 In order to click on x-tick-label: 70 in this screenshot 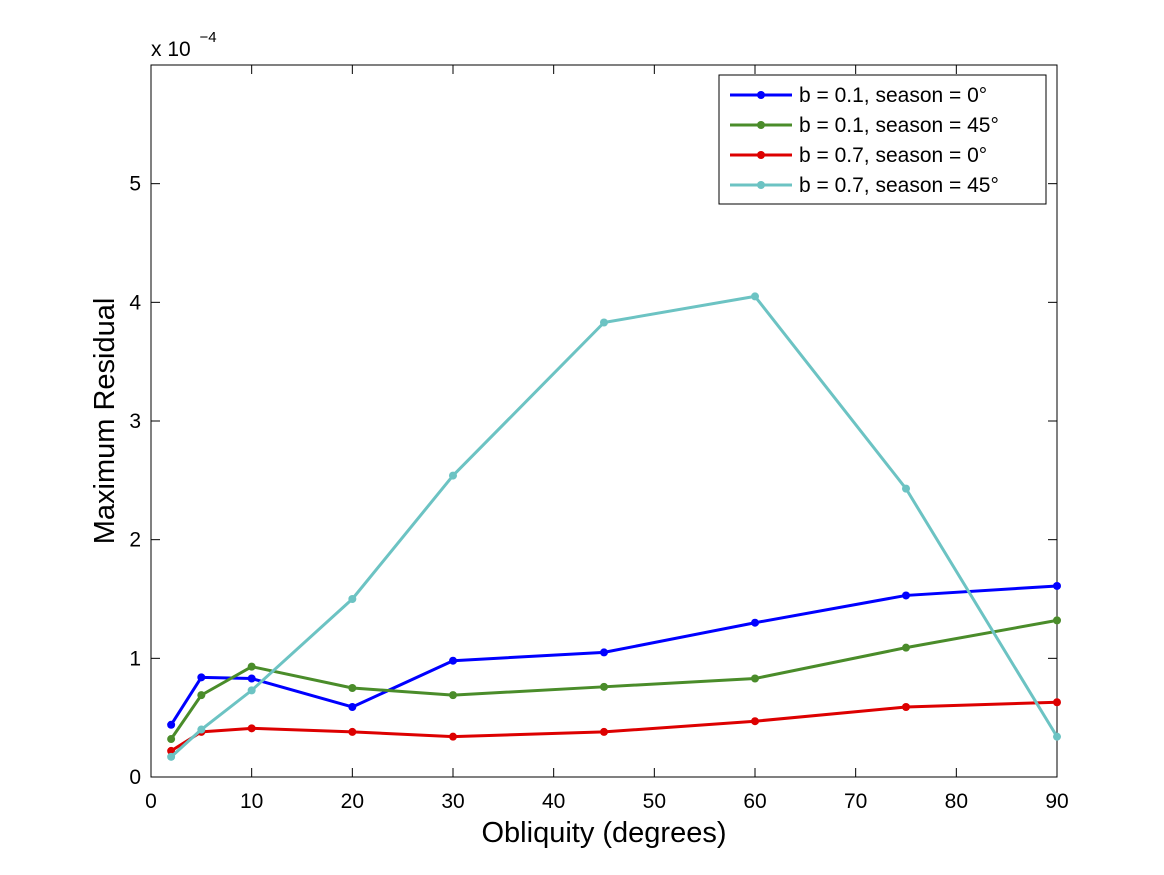, I will do `click(855, 801)`.